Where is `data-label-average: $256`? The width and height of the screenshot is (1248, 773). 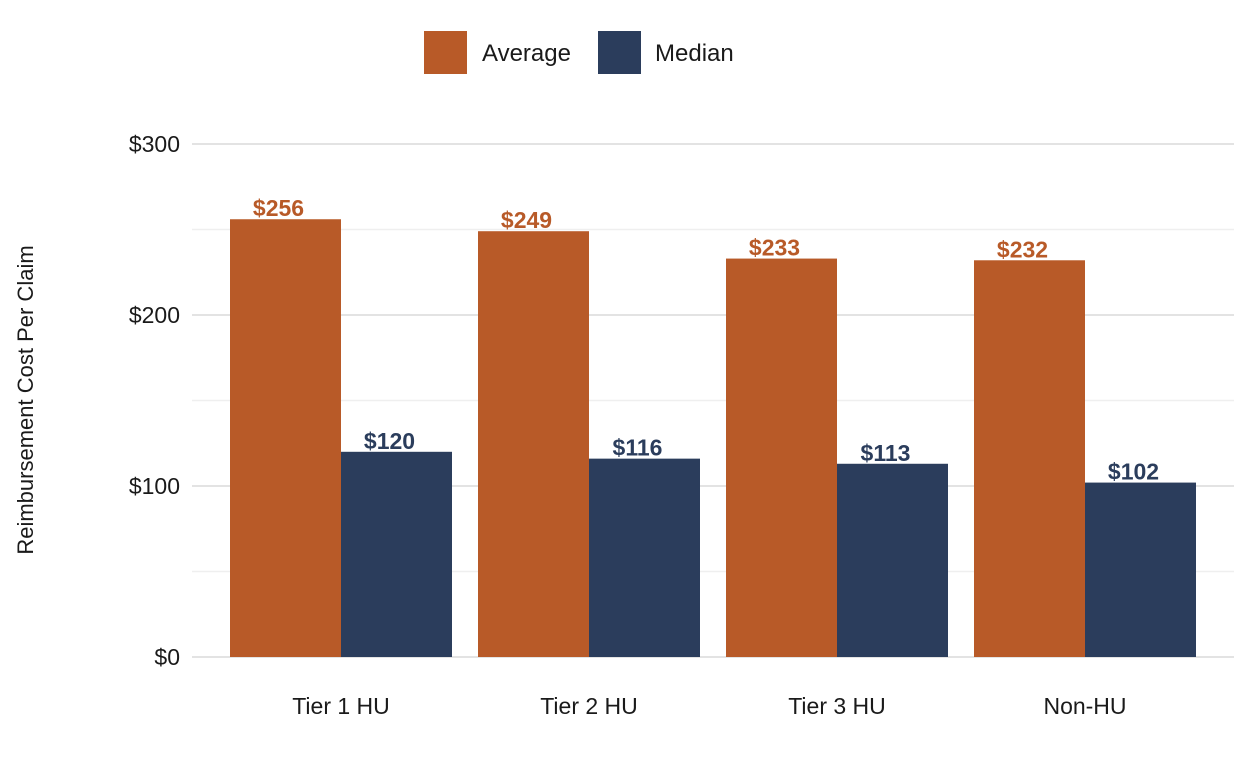 data-label-average: $256 is located at coordinates (278, 208).